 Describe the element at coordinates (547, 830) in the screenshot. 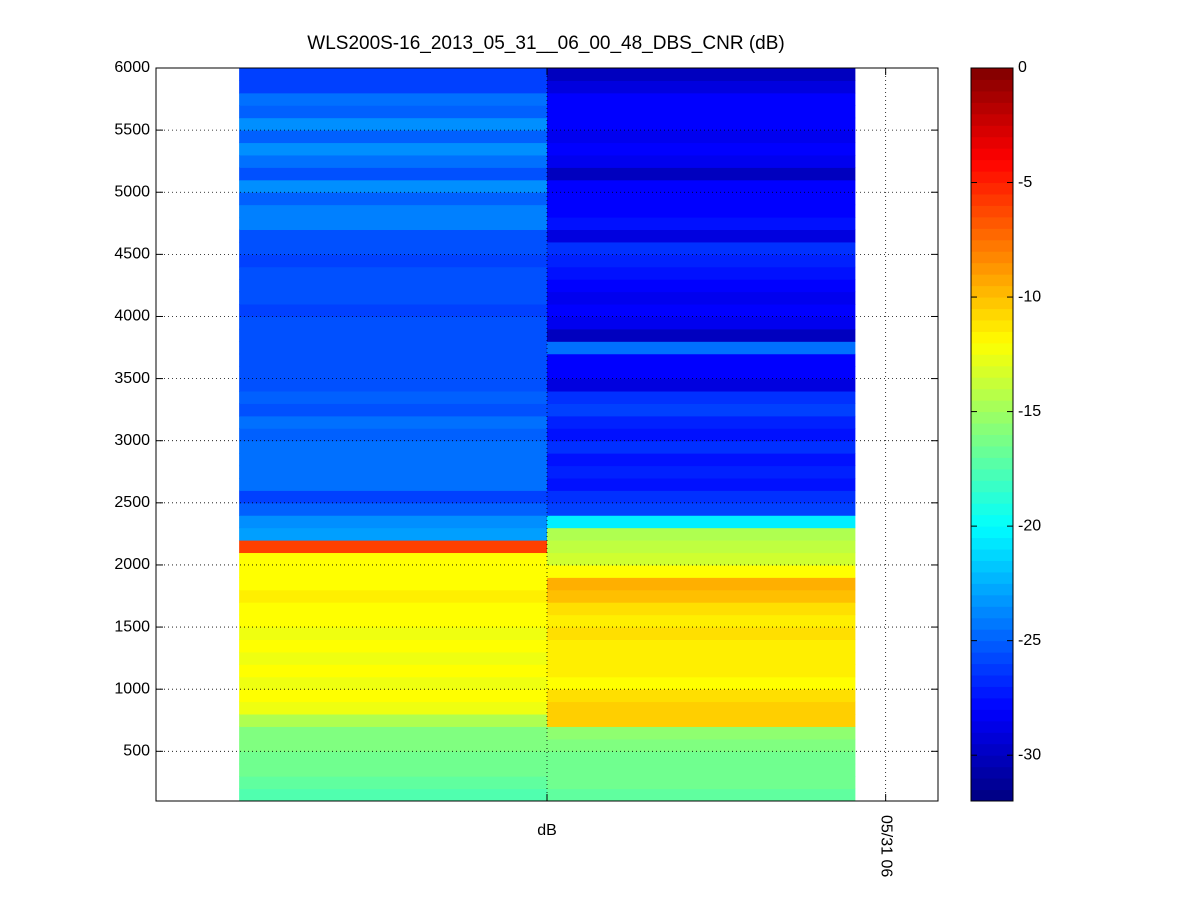

I see `x-tick-label: dB` at that location.